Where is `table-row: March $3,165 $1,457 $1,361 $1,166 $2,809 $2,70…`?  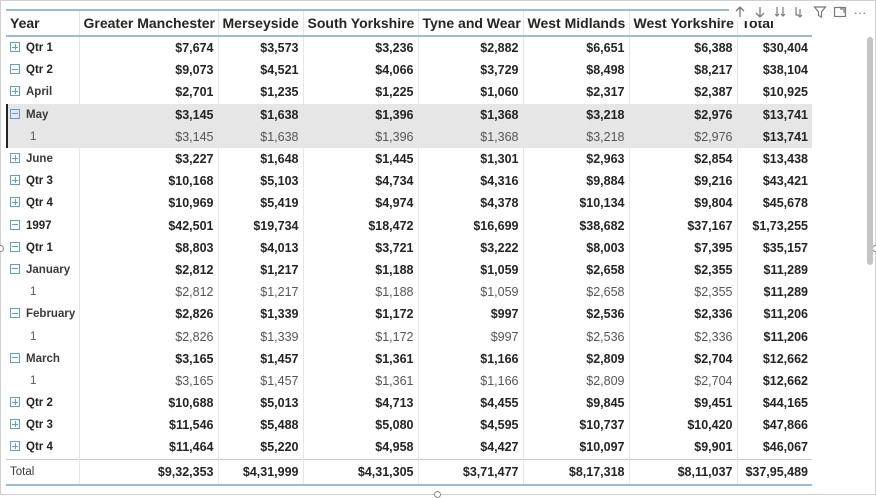
table-row: March $3,165 $1,457 $1,361 $1,166 $2,809 $2,70… is located at coordinates (409, 358).